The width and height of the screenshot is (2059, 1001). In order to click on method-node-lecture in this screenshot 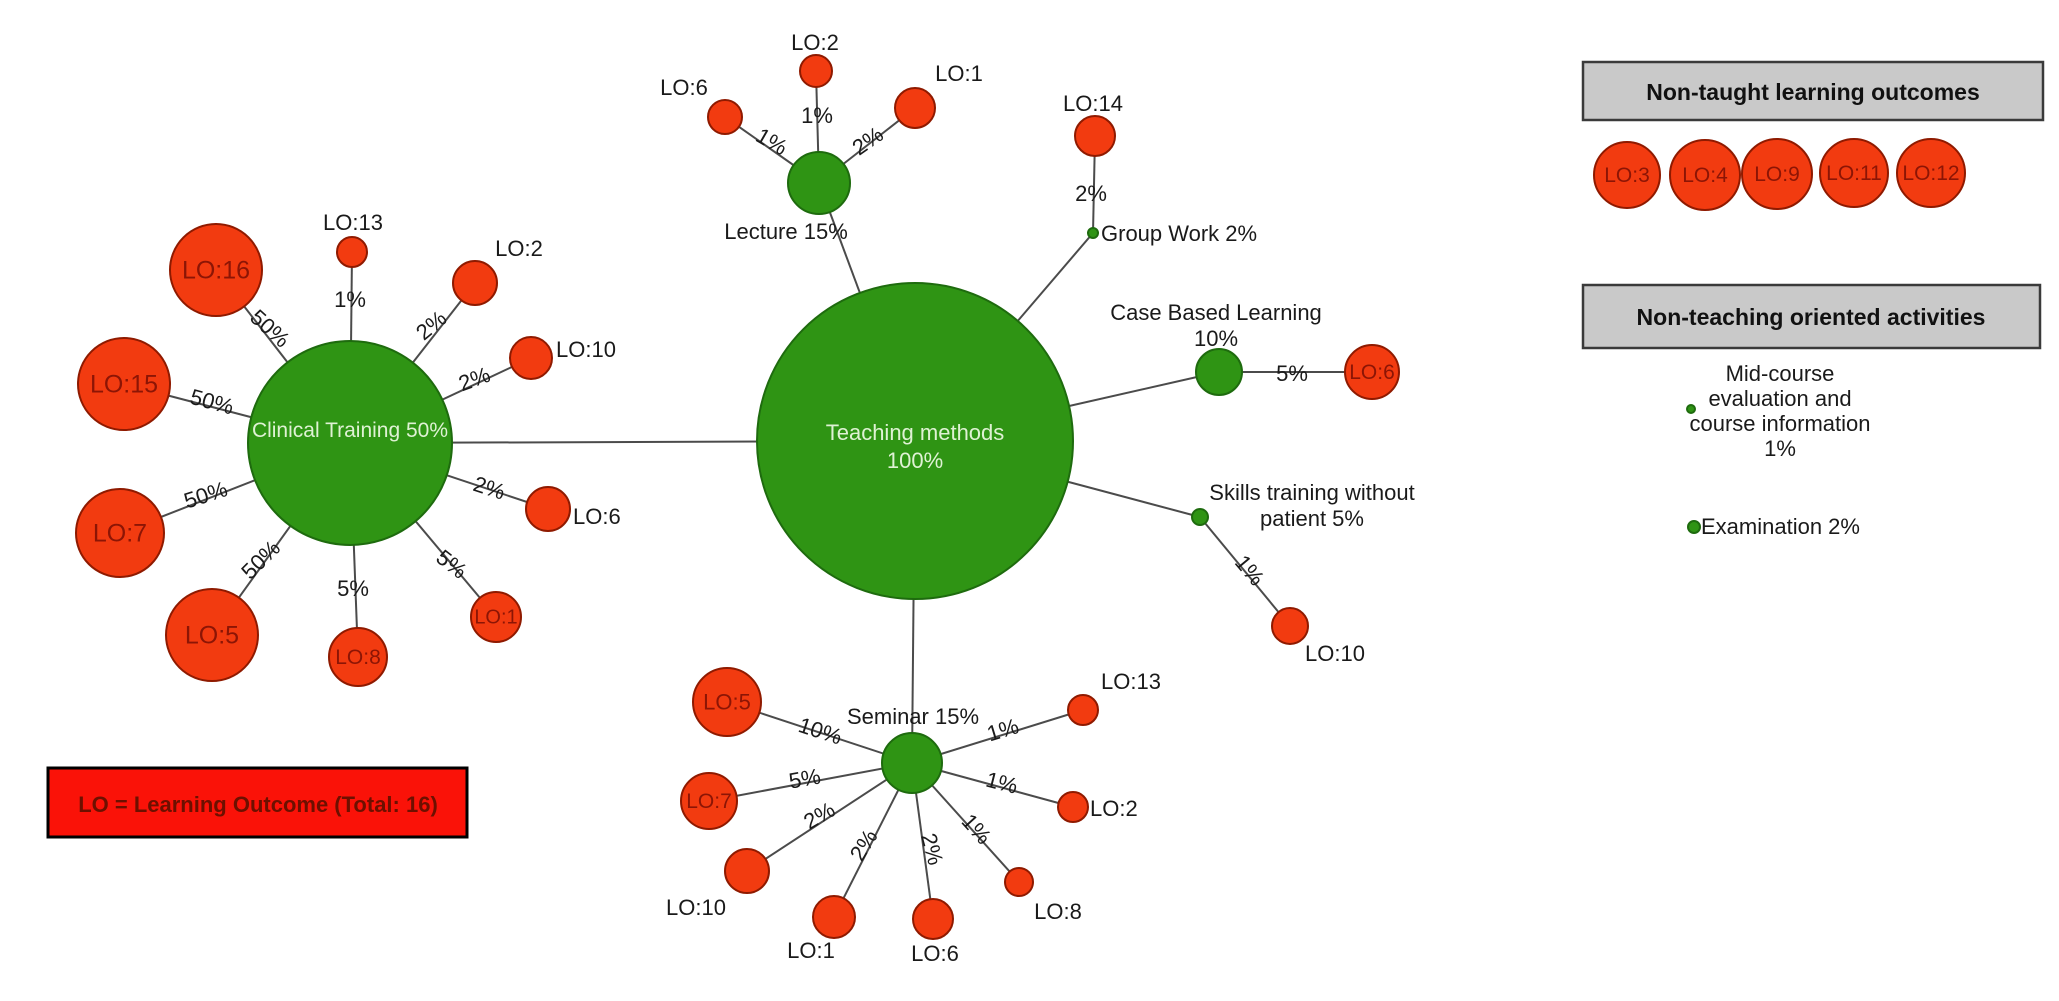, I will do `click(819, 183)`.